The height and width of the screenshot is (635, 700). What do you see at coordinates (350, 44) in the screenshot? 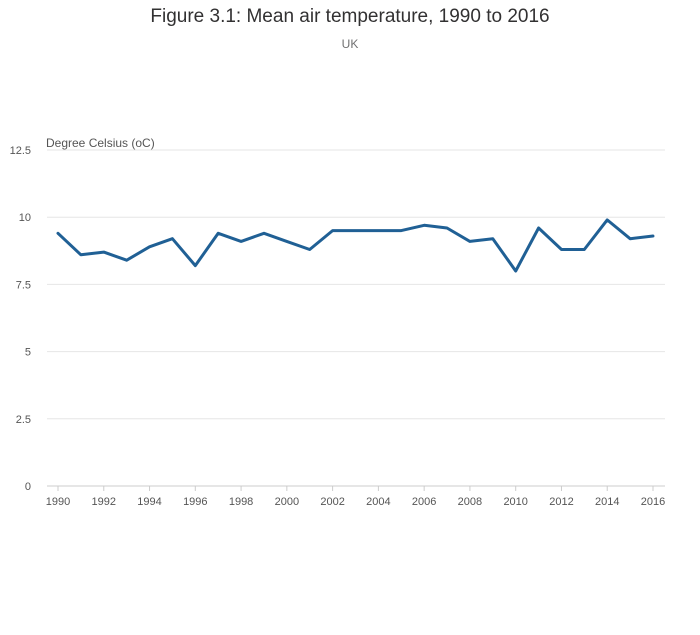
I see `chart-subtitle: UK` at bounding box center [350, 44].